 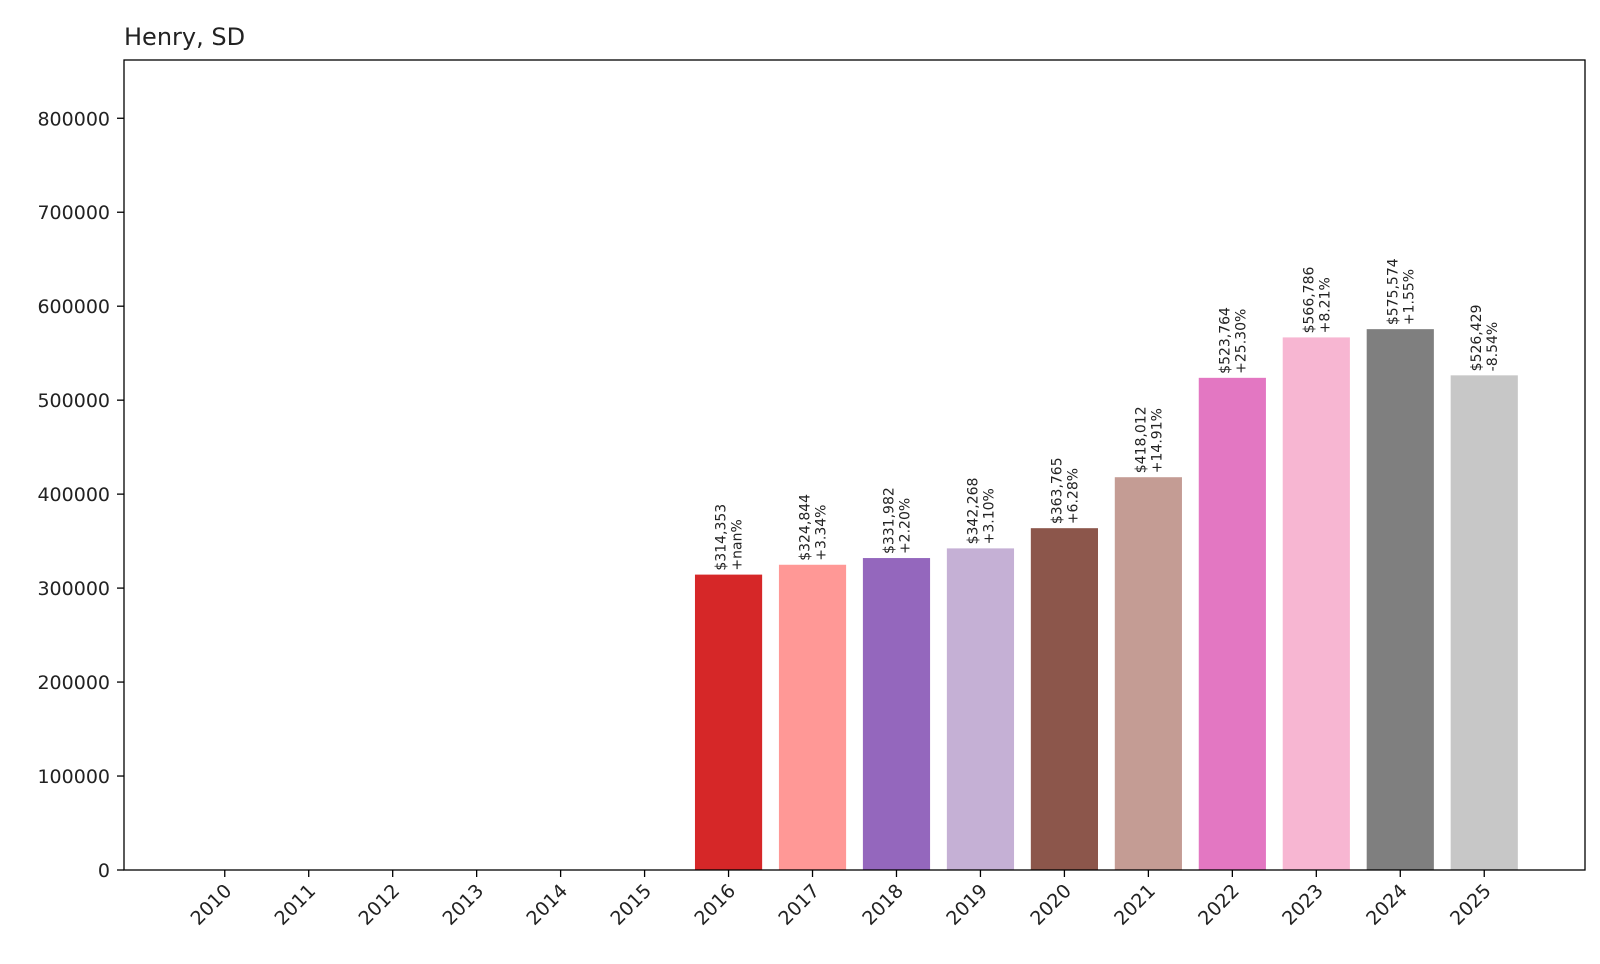 What do you see at coordinates (73, 213) in the screenshot?
I see `y-tick-label: 700000` at bounding box center [73, 213].